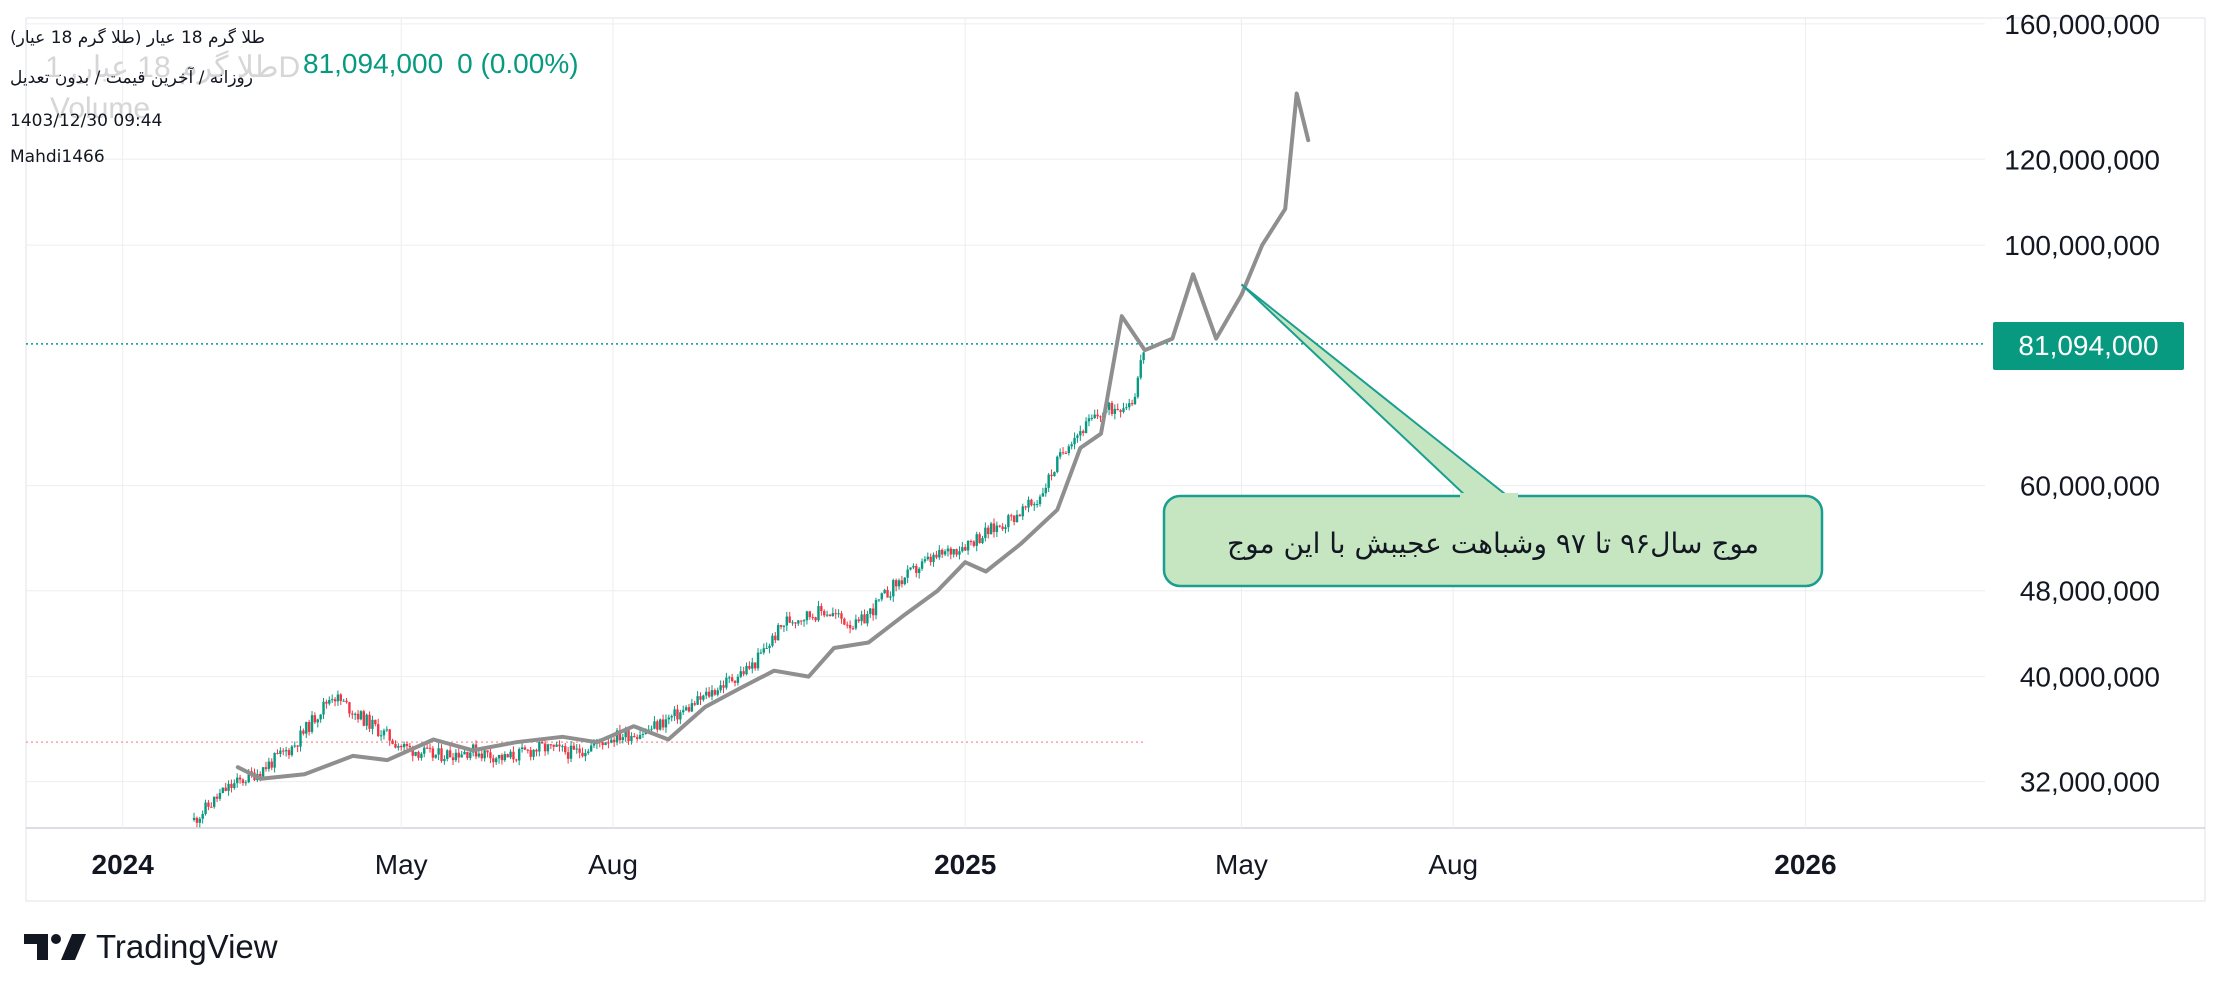 This screenshot has height=988, width=2217. I want to click on symbol-title: طلا گرم 18 عیار (طلا گرم 18 عیار), so click(138, 38).